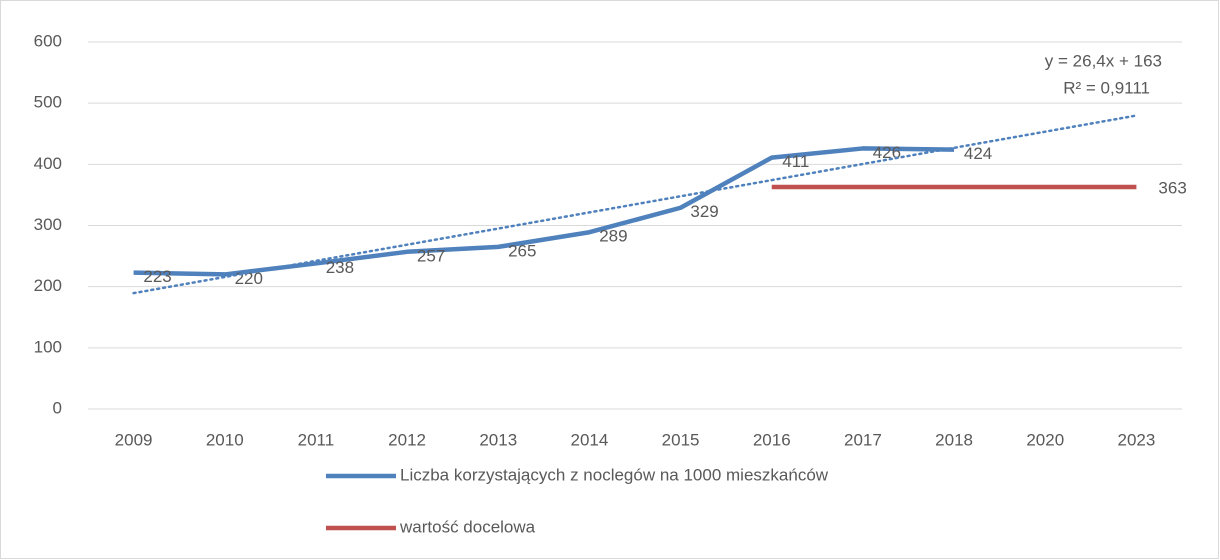  I want to click on x-tick-label: 2010, so click(225, 439).